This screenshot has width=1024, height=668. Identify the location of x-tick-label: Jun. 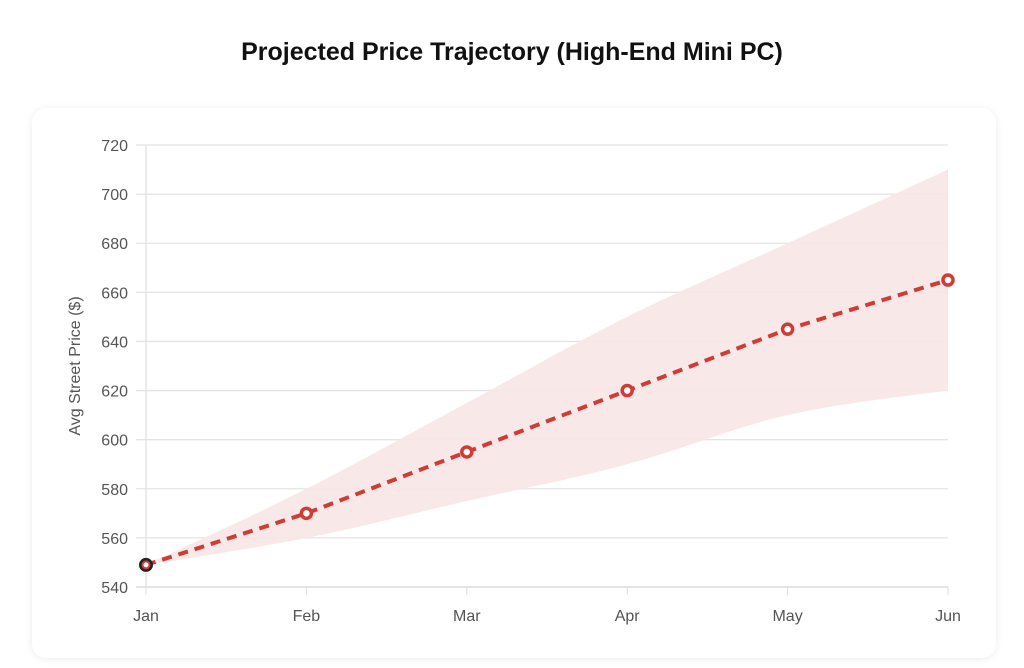
(948, 616).